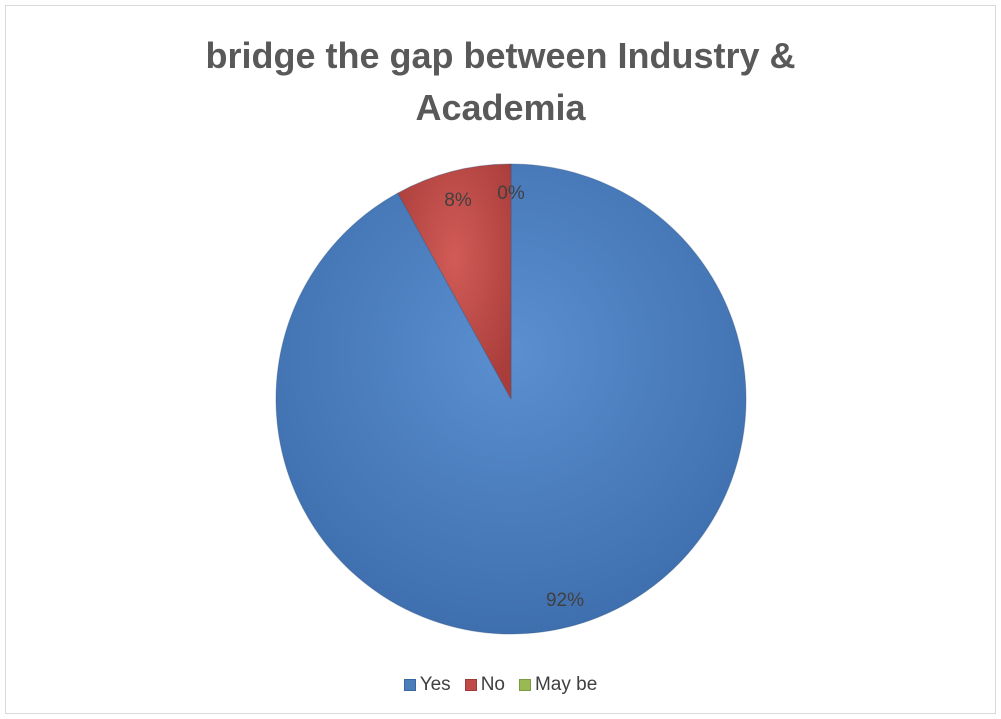  I want to click on legend-label-no: No, so click(492, 684).